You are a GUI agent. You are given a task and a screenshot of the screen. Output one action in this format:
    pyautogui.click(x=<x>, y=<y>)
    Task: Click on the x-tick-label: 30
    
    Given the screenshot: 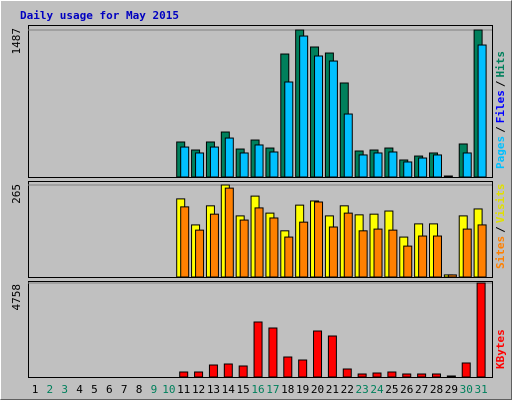 What is the action you would take?
    pyautogui.click(x=466, y=389)
    